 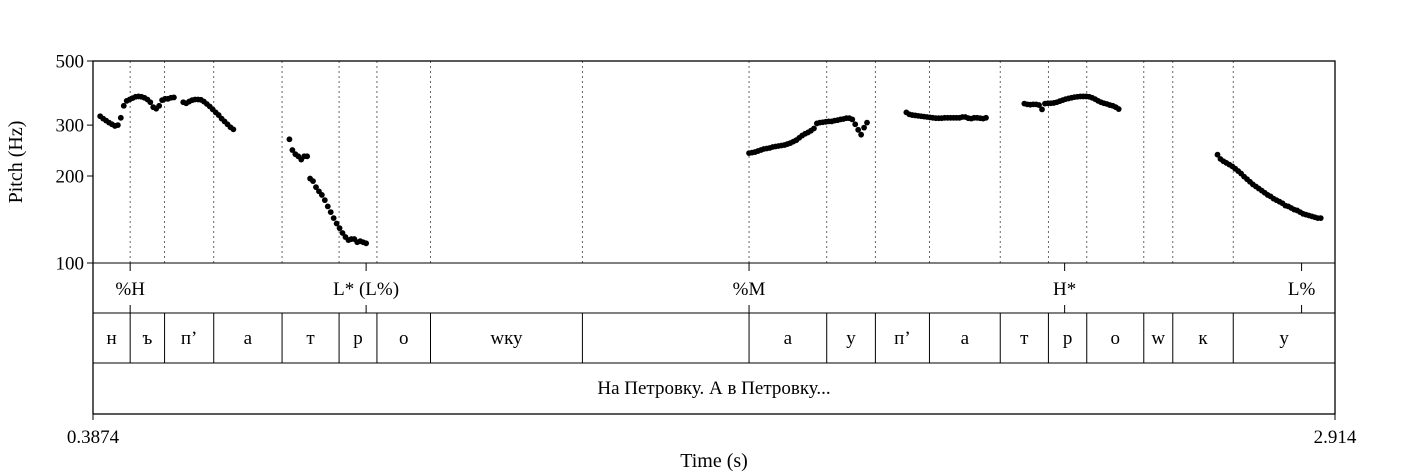 What do you see at coordinates (366, 289) in the screenshot?
I see `tone-label: L* (L%)` at bounding box center [366, 289].